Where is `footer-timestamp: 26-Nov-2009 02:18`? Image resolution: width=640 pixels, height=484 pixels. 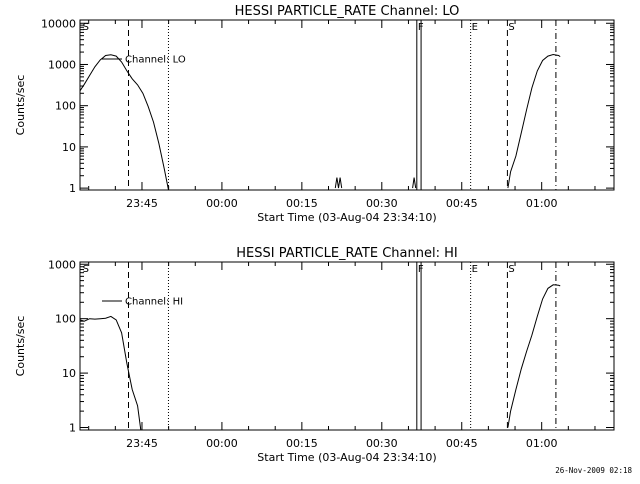 footer-timestamp: 26-Nov-2009 02:18 is located at coordinates (593, 470).